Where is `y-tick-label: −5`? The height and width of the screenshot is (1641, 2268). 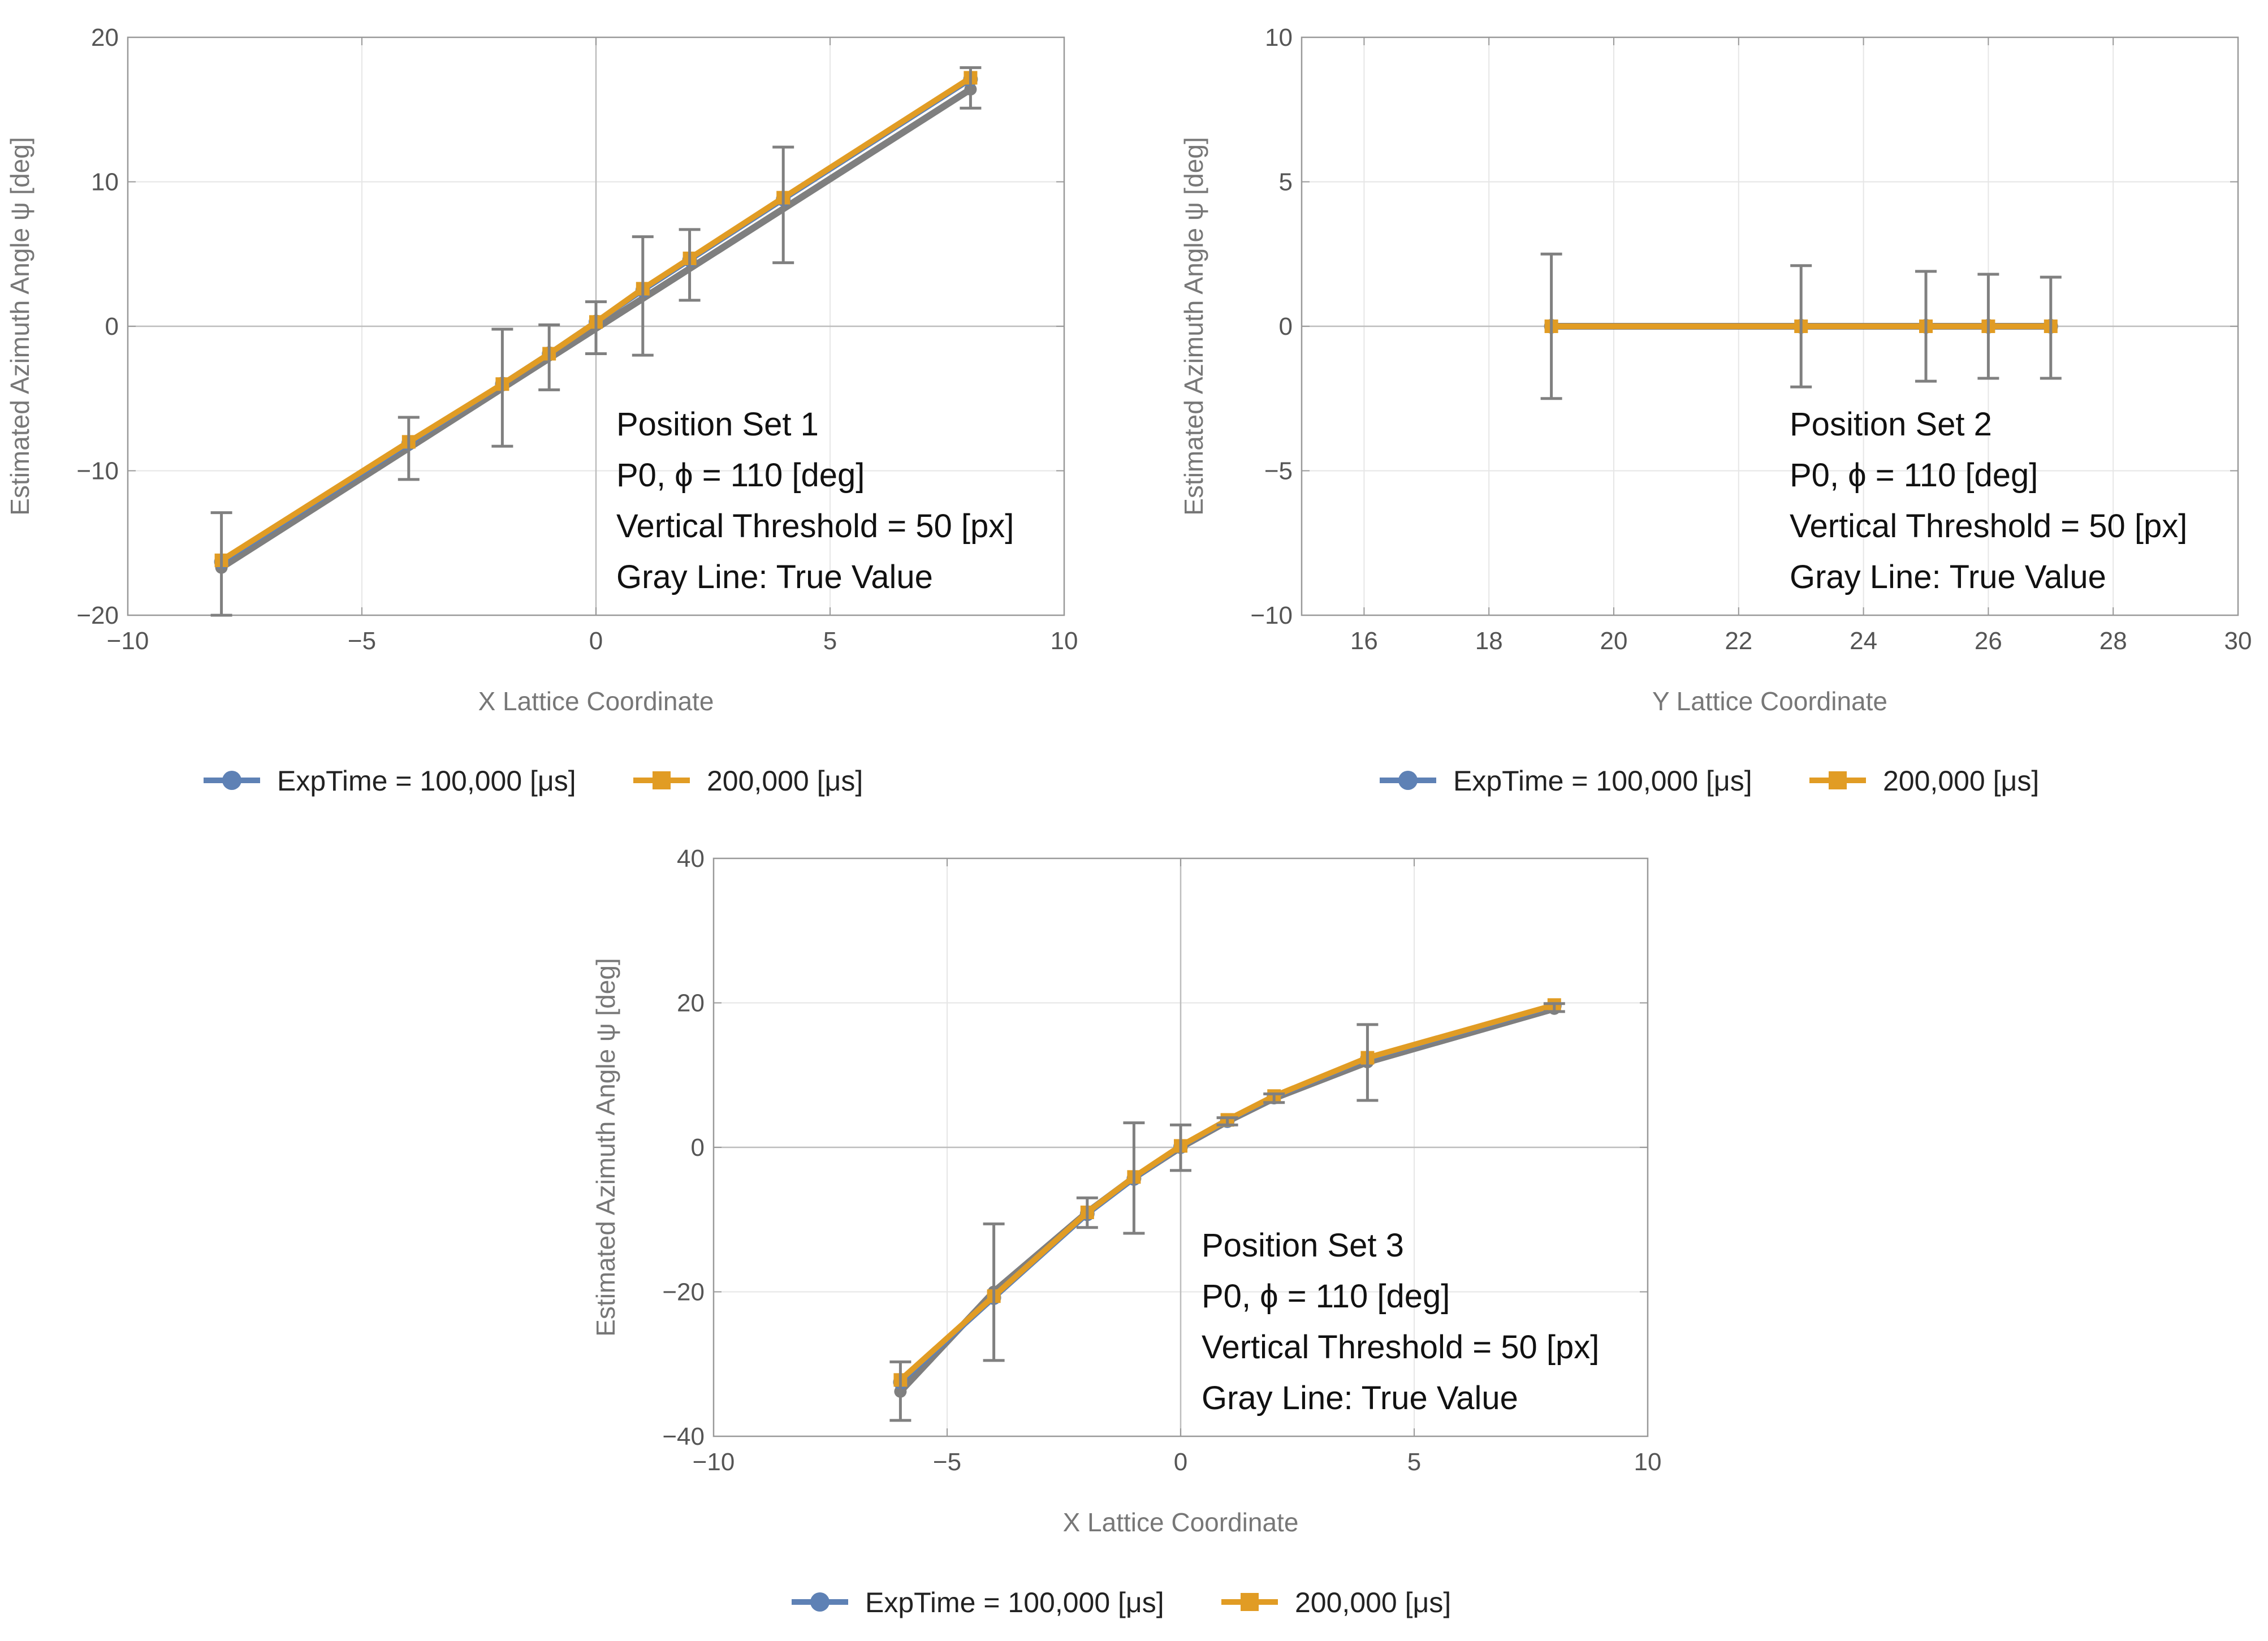
y-tick-label: −5 is located at coordinates (1279, 471).